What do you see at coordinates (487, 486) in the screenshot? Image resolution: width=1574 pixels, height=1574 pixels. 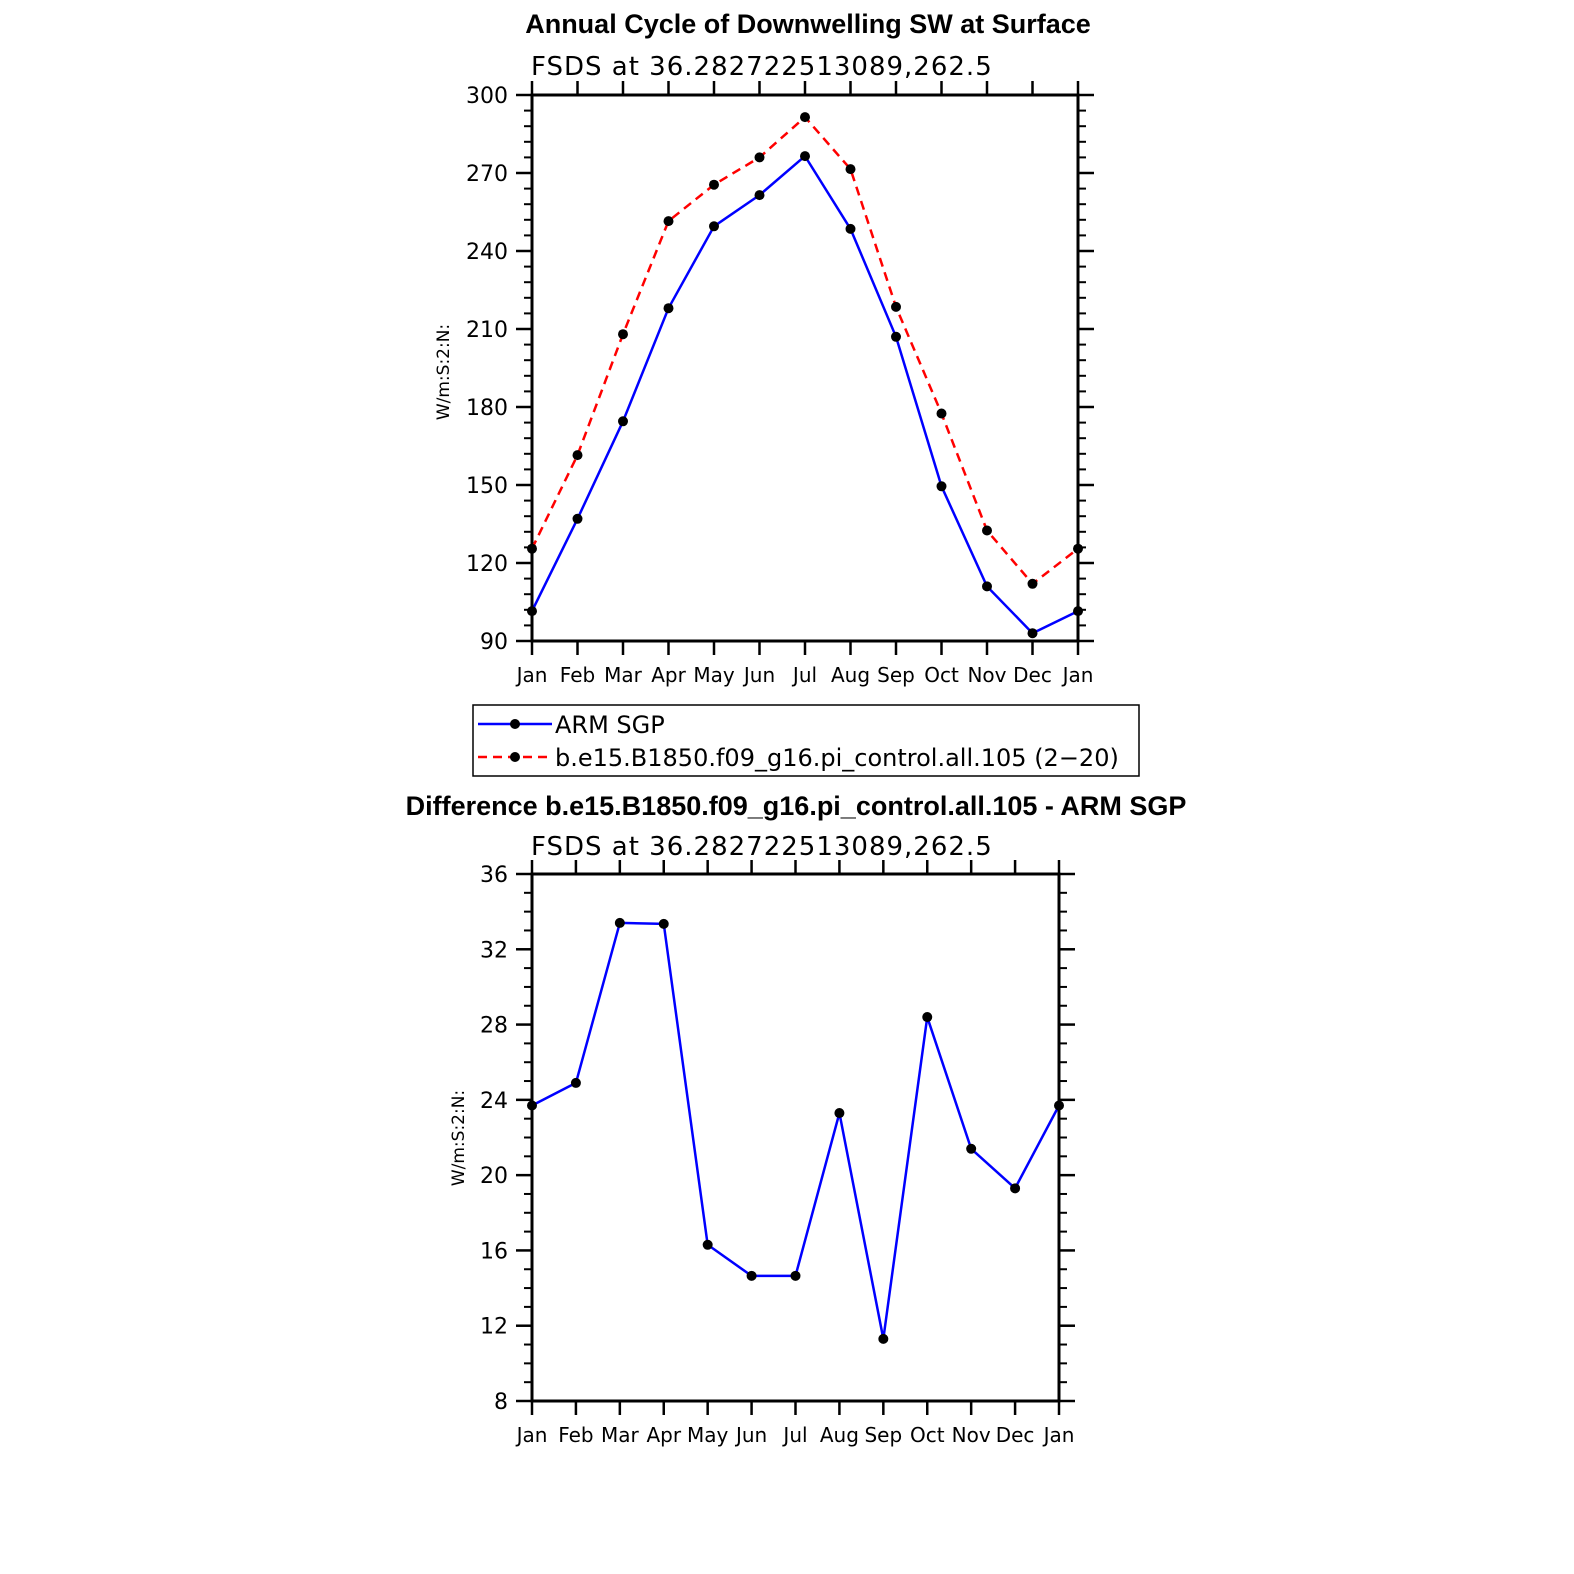 I see `y-tick-label: 150` at bounding box center [487, 486].